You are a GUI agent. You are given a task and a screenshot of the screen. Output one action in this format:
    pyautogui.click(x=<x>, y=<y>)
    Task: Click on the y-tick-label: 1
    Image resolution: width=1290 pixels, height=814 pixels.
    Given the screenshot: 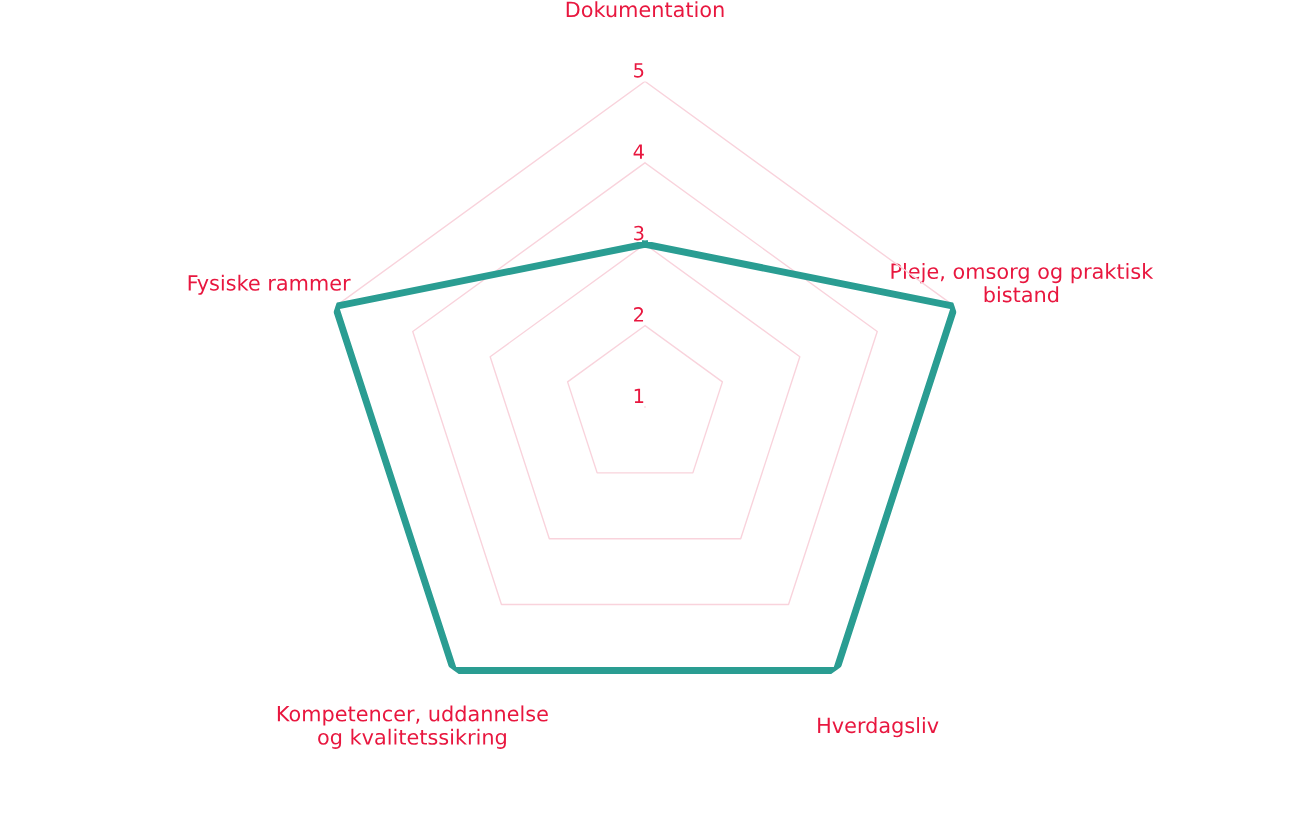 What is the action you would take?
    pyautogui.click(x=639, y=395)
    